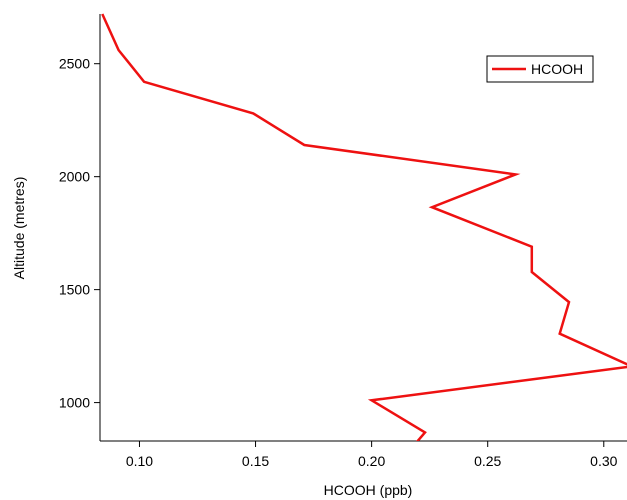 This screenshot has width=627, height=500. I want to click on x-tick-label: 0.30, so click(603, 461).